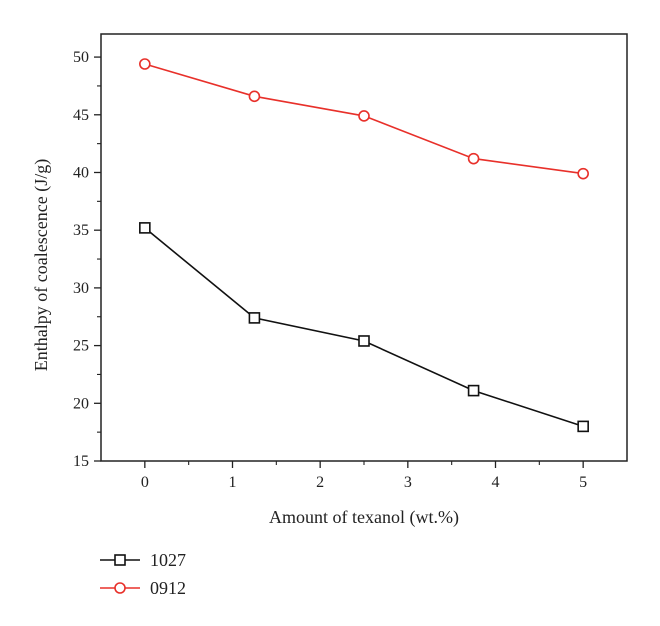 The image size is (660, 626). I want to click on legend-item-0912: 0912, so click(143, 588).